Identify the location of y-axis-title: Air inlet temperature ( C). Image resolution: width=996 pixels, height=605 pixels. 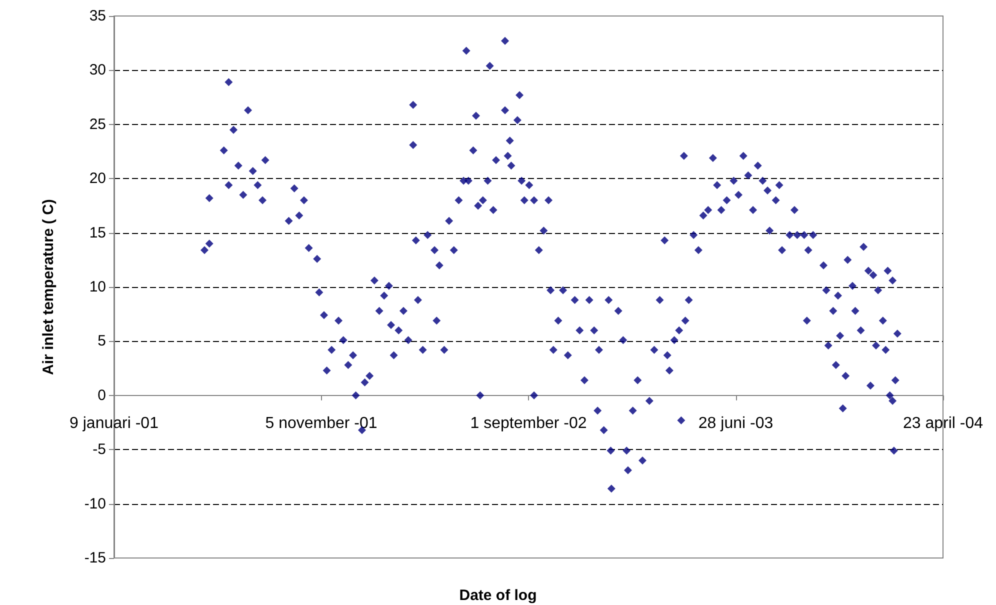
(48, 287).